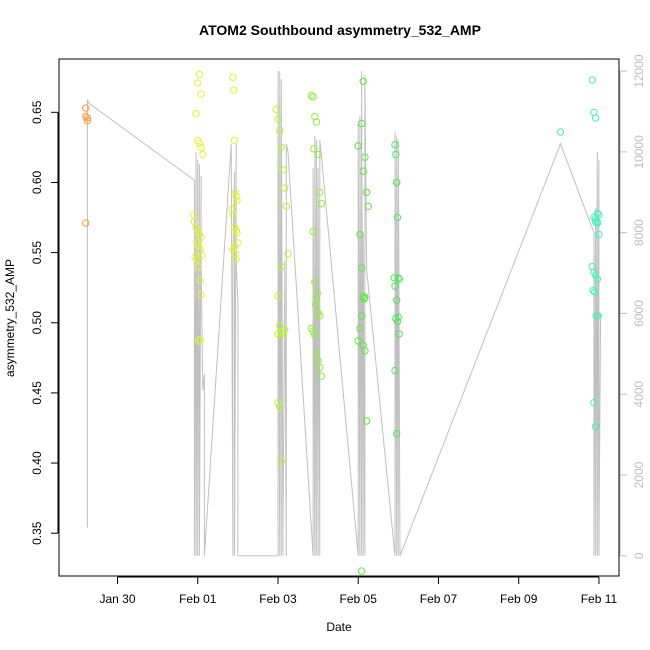  What do you see at coordinates (37, 253) in the screenshot?
I see `y-tick-label: 0.55` at bounding box center [37, 253].